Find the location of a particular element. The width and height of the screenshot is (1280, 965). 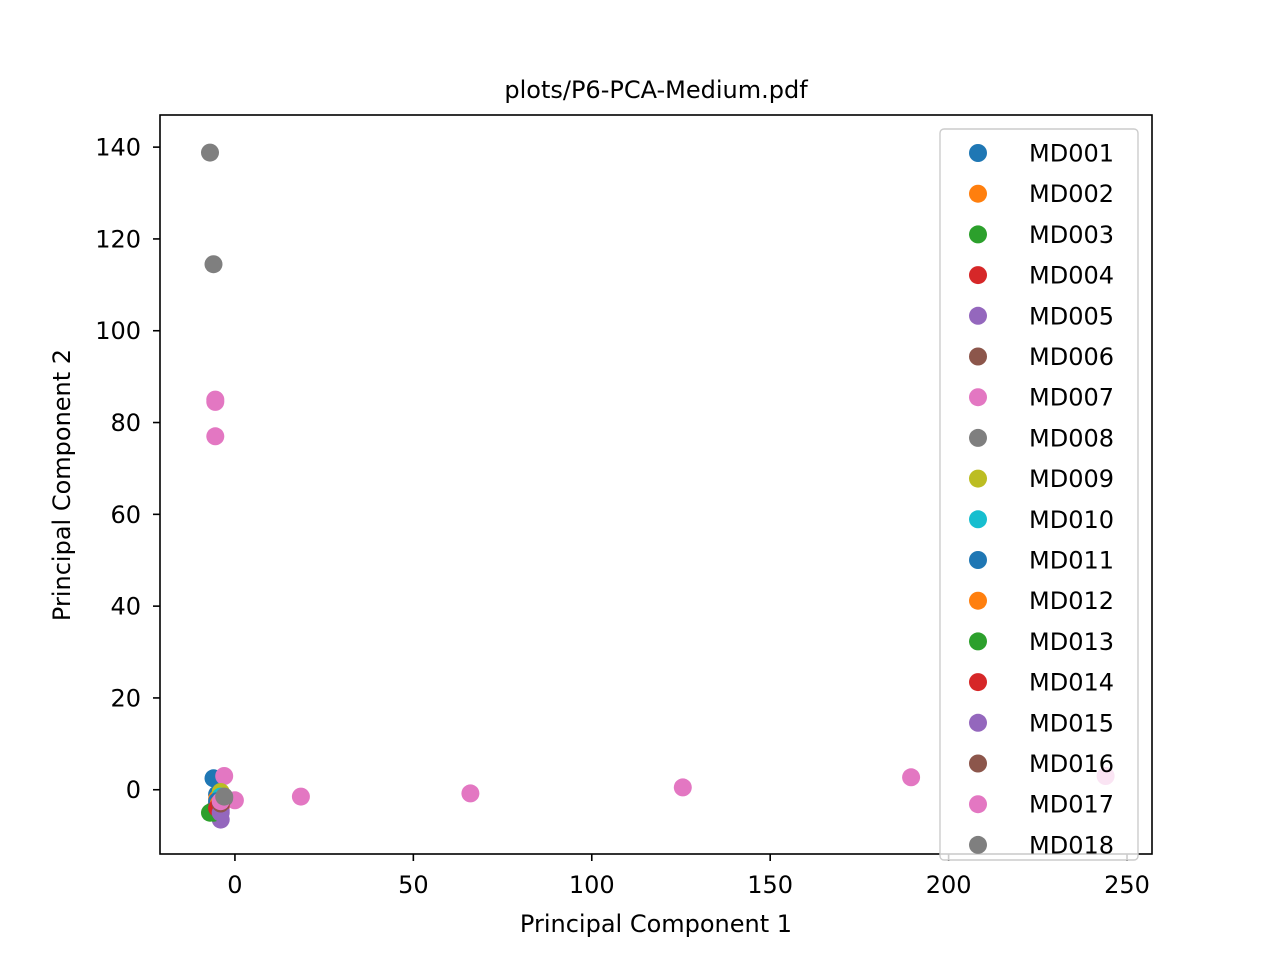

x-tick-label: 0 is located at coordinates (234, 885).